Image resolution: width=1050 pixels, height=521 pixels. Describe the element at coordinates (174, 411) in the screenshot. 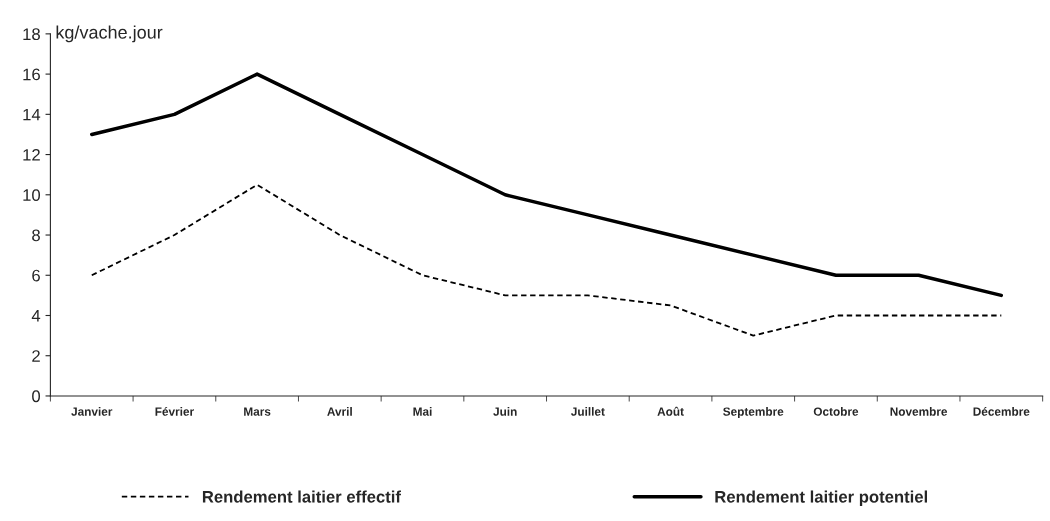

I see `x-tick-label: Février` at that location.